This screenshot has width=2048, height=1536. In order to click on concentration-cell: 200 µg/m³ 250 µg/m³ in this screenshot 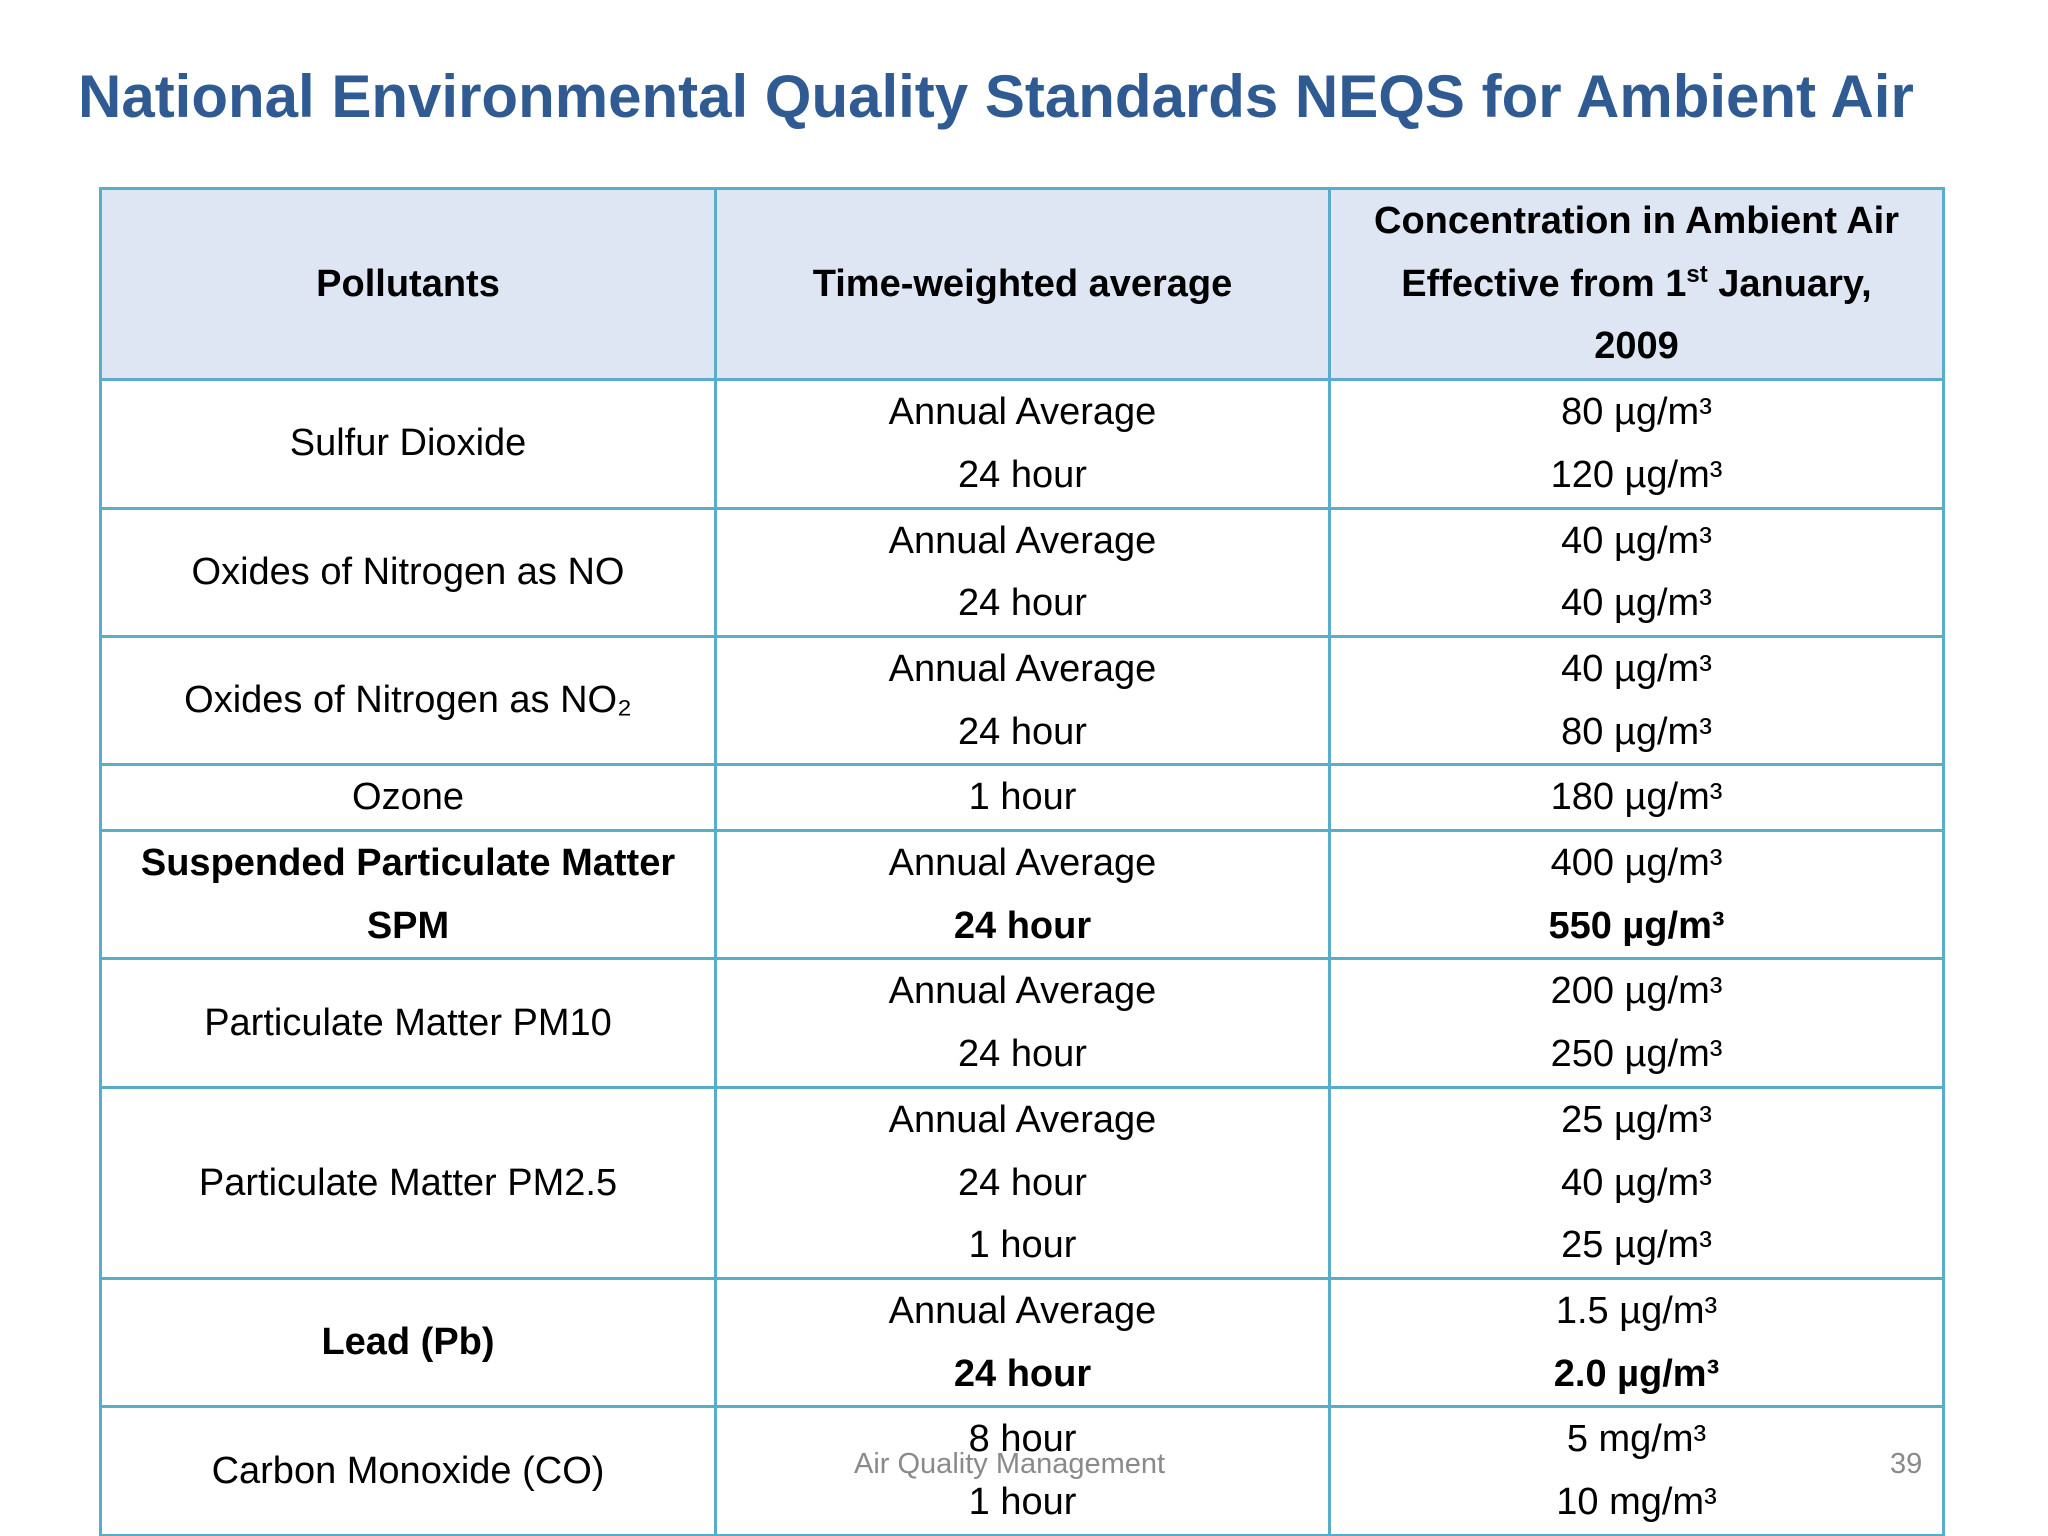, I will do `click(1636, 1023)`.